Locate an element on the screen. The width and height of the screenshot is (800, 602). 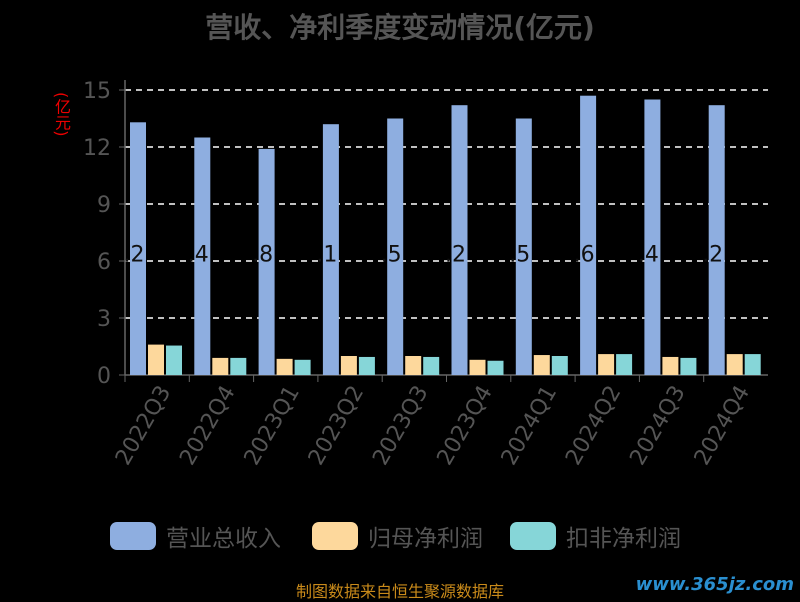
x-tick-label: 2023Q2 is located at coordinates (336, 426).